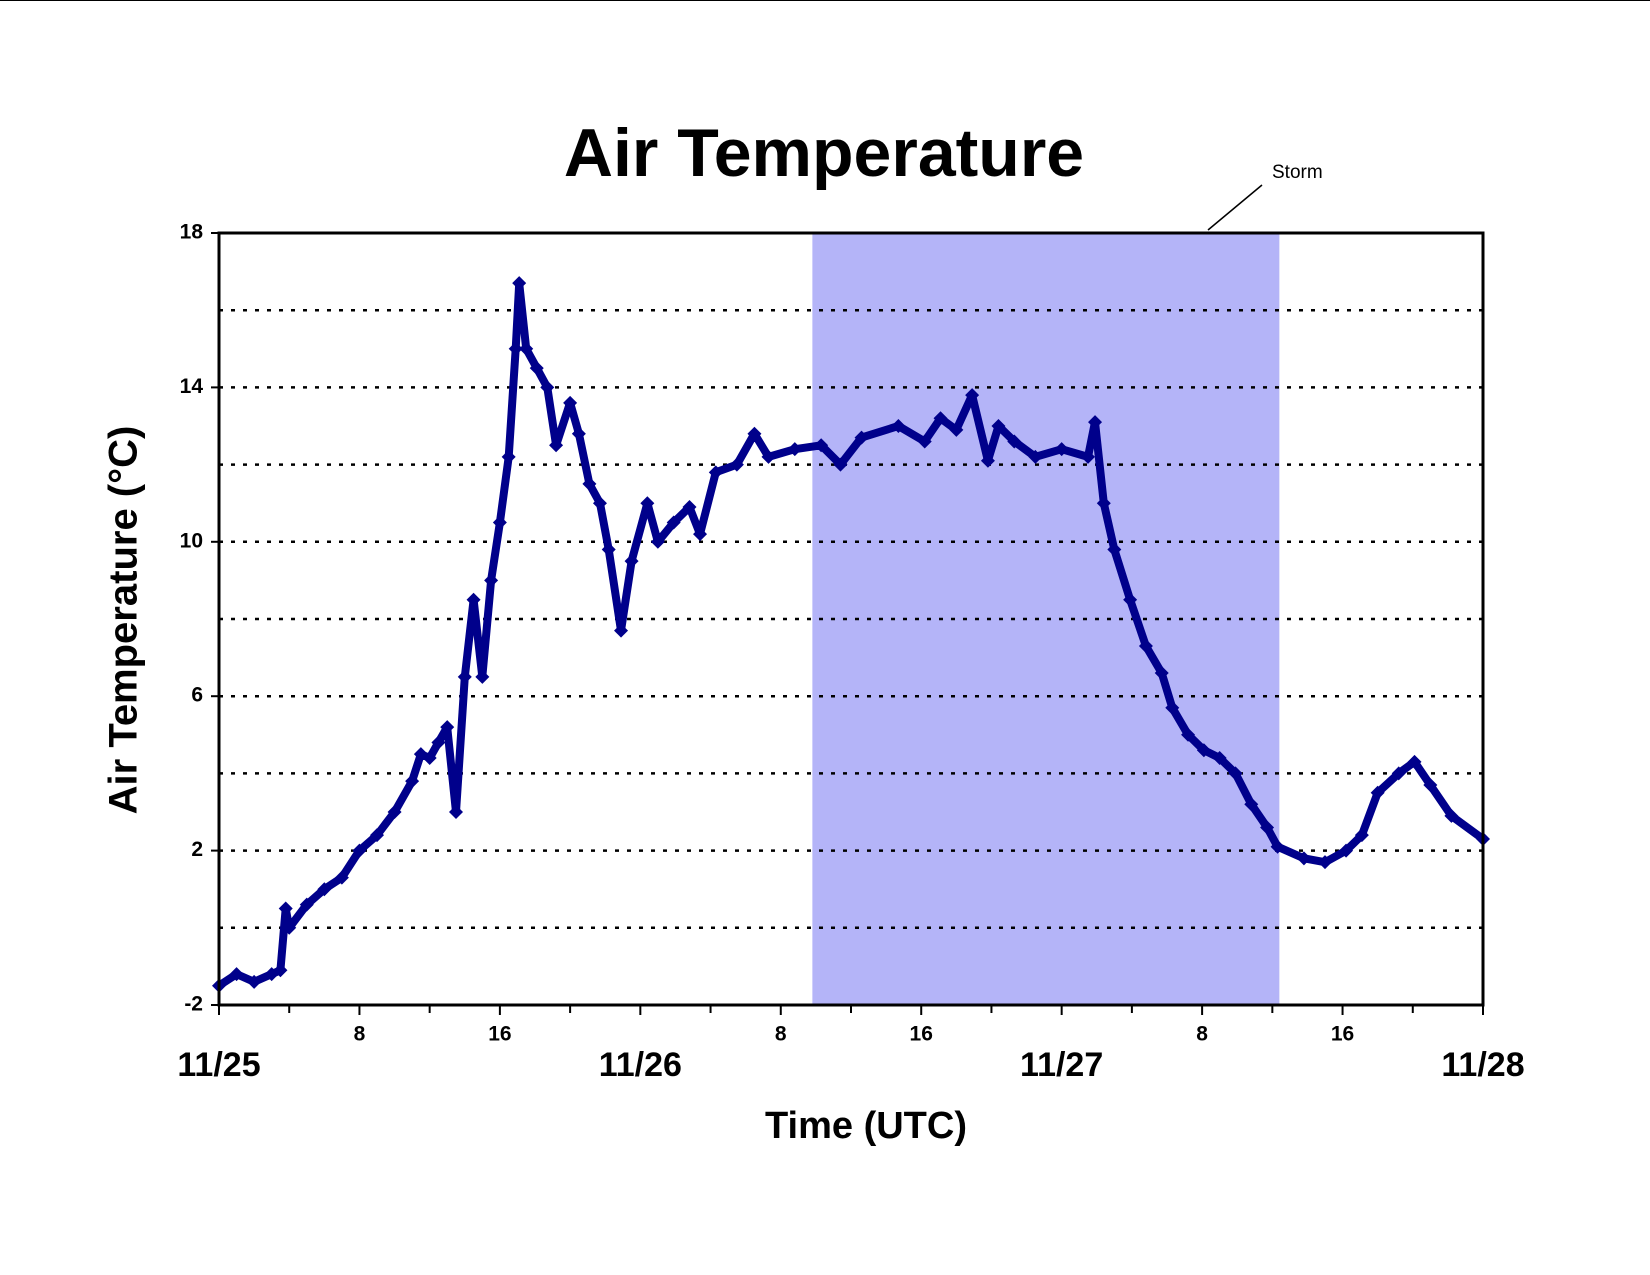 The image size is (1650, 1275). Describe the element at coordinates (192, 386) in the screenshot. I see `y-tick-label: 14` at that location.